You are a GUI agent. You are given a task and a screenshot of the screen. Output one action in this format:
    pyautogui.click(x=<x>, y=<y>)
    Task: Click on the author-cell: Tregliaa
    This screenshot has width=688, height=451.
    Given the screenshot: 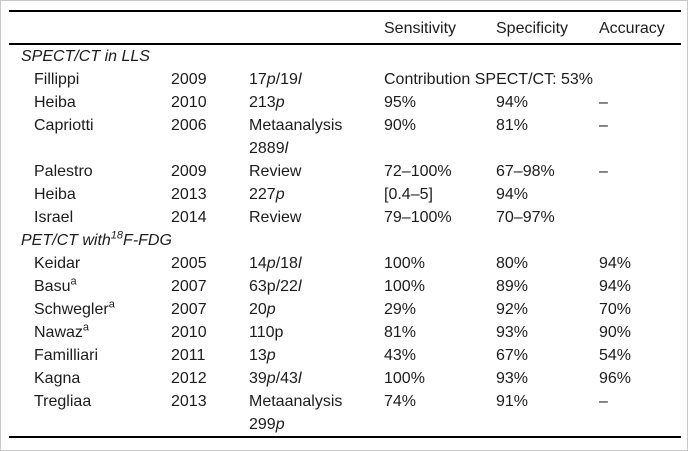 What is the action you would take?
    pyautogui.click(x=63, y=401)
    